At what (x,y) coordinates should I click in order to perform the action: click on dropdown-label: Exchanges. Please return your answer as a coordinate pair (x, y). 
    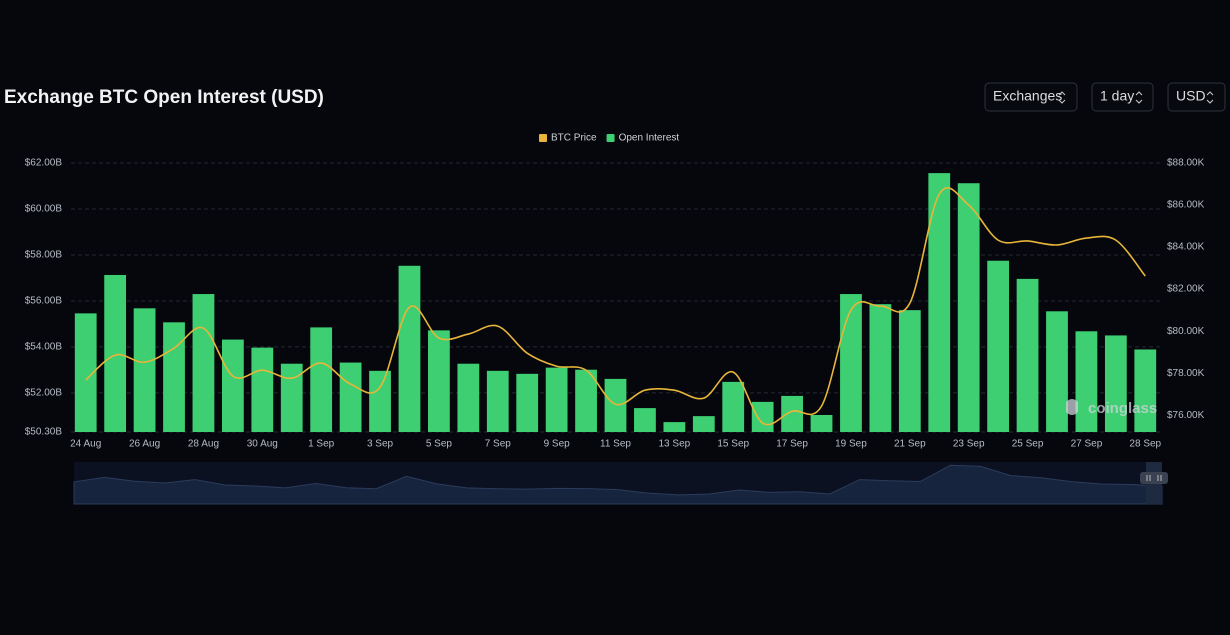
    Looking at the image, I should click on (1027, 96).